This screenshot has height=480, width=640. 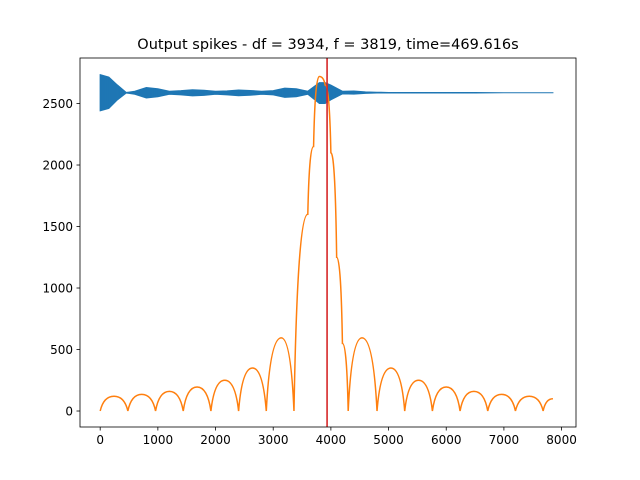 What do you see at coordinates (388, 440) in the screenshot?
I see `x-tick-label: 5000` at bounding box center [388, 440].